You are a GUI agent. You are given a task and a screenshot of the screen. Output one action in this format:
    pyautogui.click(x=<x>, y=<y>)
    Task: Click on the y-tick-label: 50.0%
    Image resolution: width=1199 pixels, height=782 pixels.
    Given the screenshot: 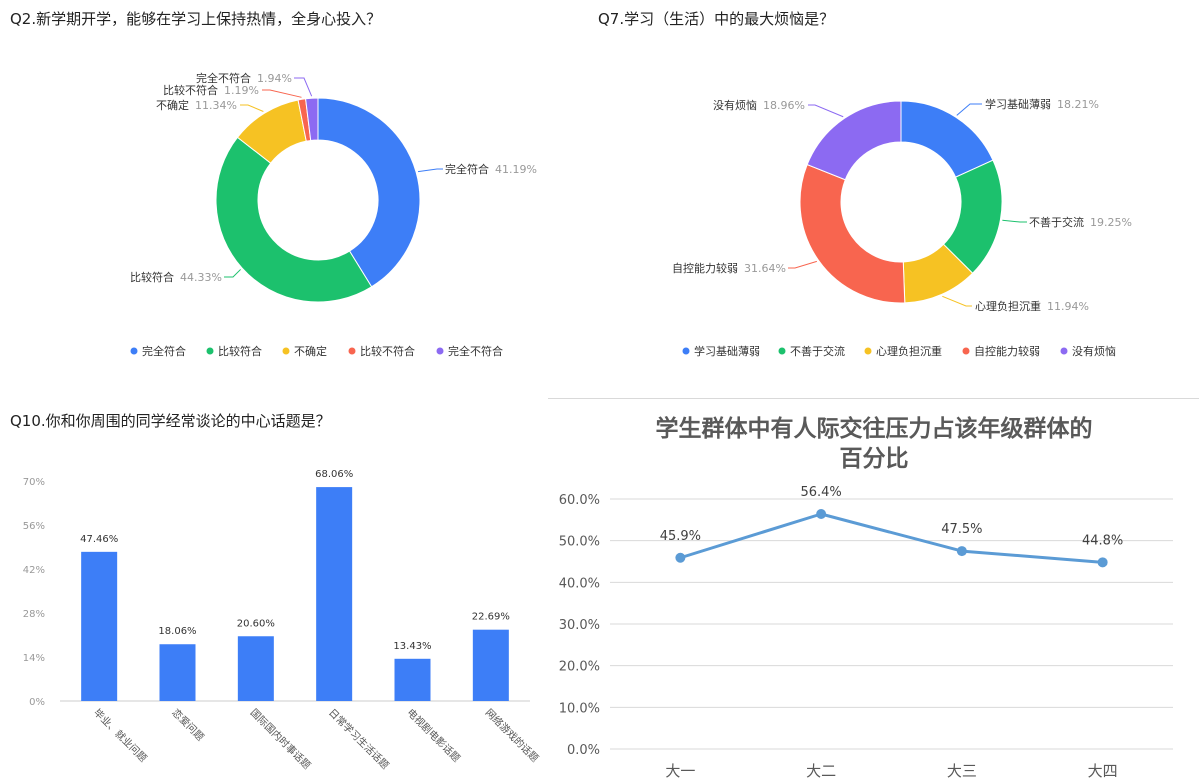 What is the action you would take?
    pyautogui.click(x=579, y=542)
    